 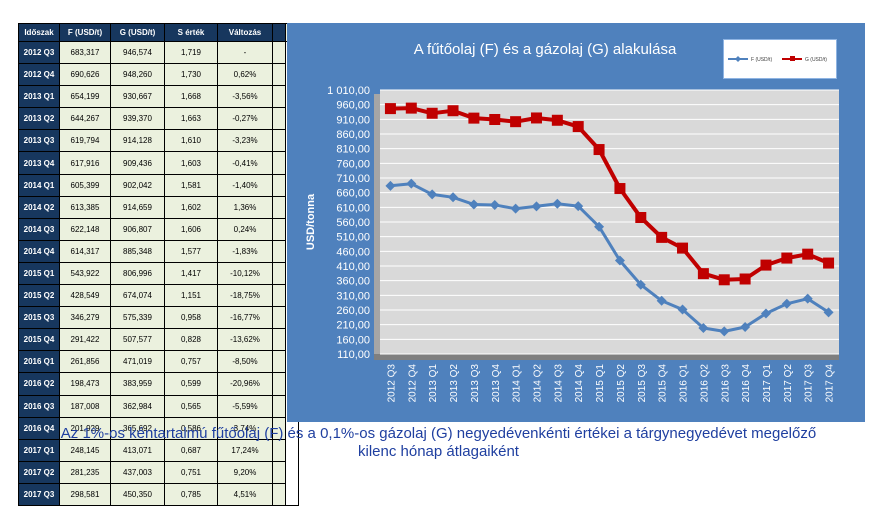 What do you see at coordinates (137, 185) in the screenshot?
I see `g-cell: 902,042` at bounding box center [137, 185].